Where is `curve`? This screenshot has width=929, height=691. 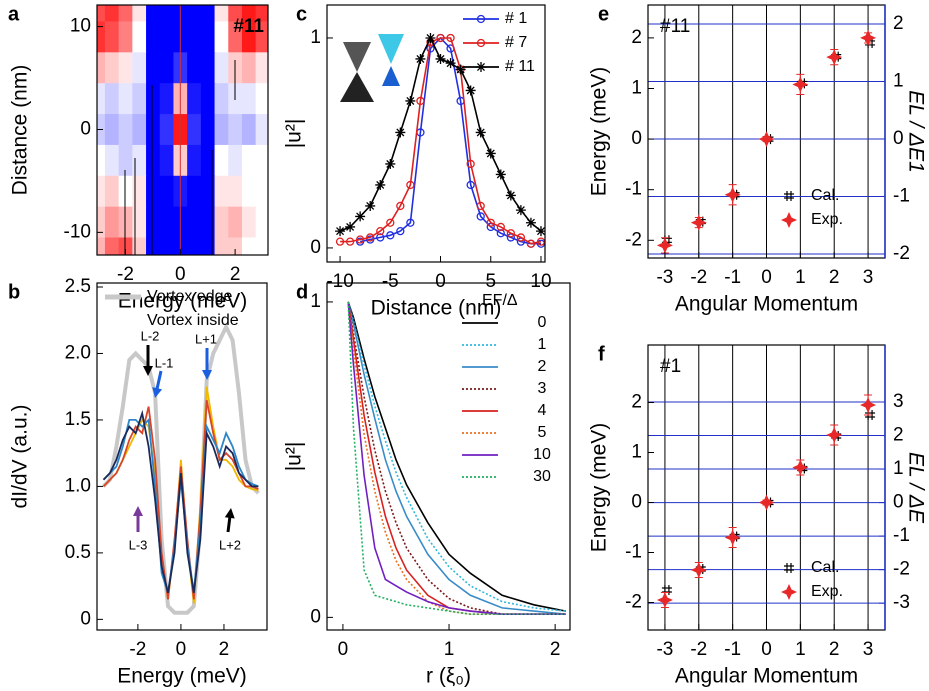
curve is located at coordinates (180, 499).